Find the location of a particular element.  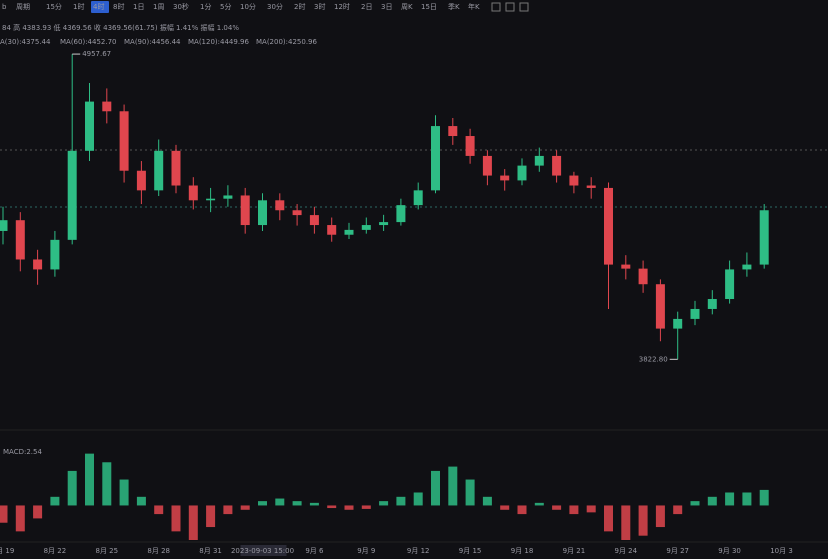

x-tick-label: 8月 25 is located at coordinates (107, 551).